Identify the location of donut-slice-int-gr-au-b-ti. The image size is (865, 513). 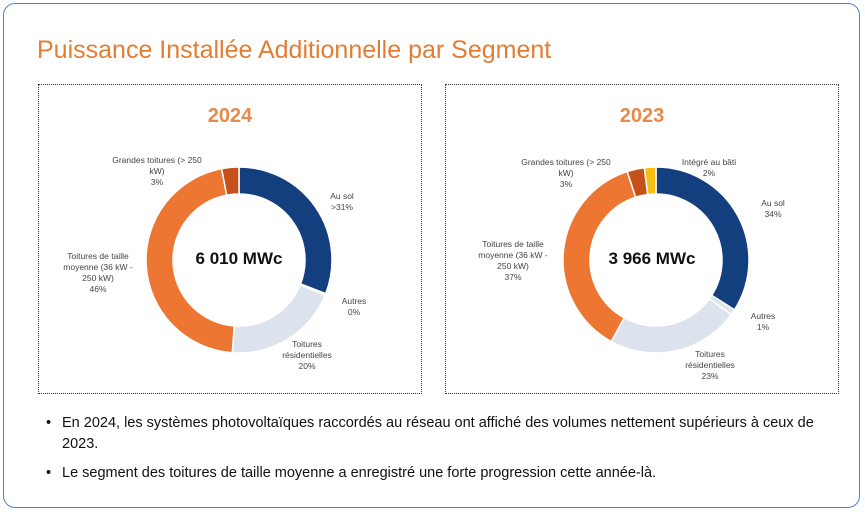
(650, 181).